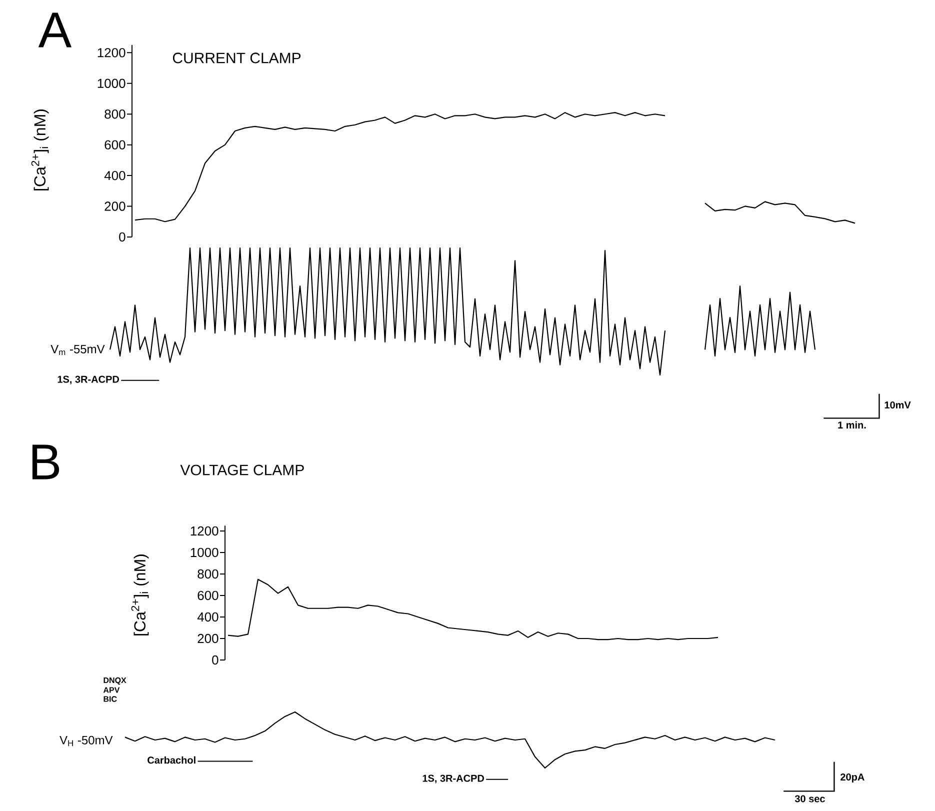 This screenshot has height=811, width=935. Describe the element at coordinates (897, 405) in the screenshot. I see `text: 10mV` at that location.